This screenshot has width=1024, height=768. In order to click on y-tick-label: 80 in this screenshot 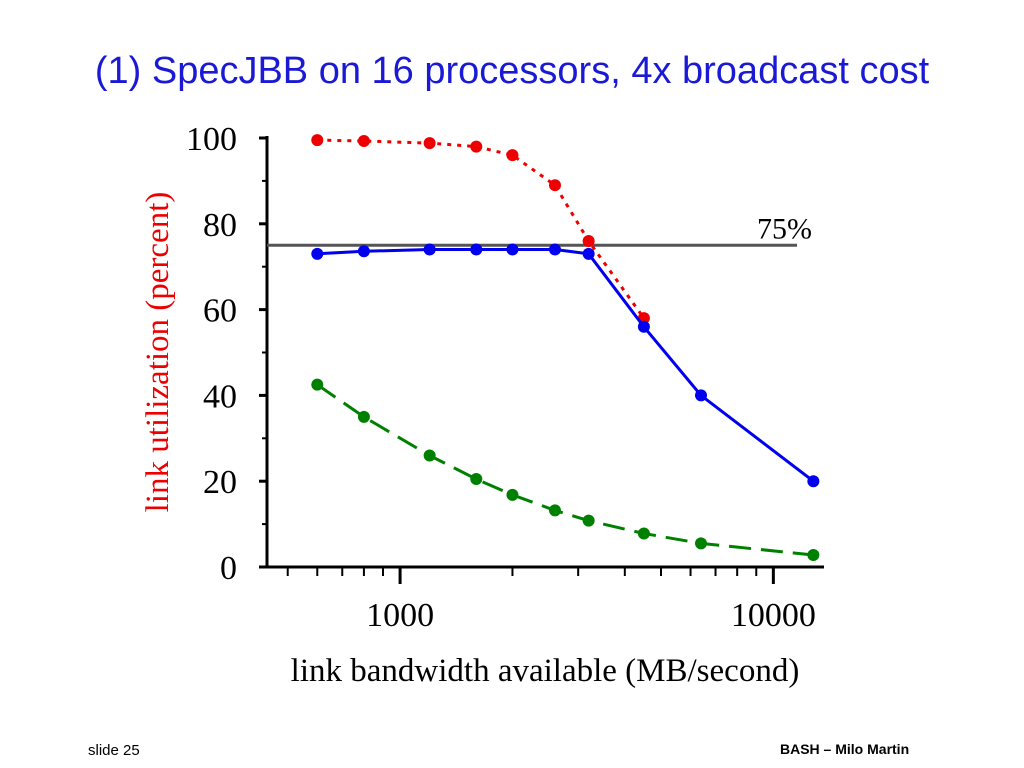, I will do `click(220, 225)`.